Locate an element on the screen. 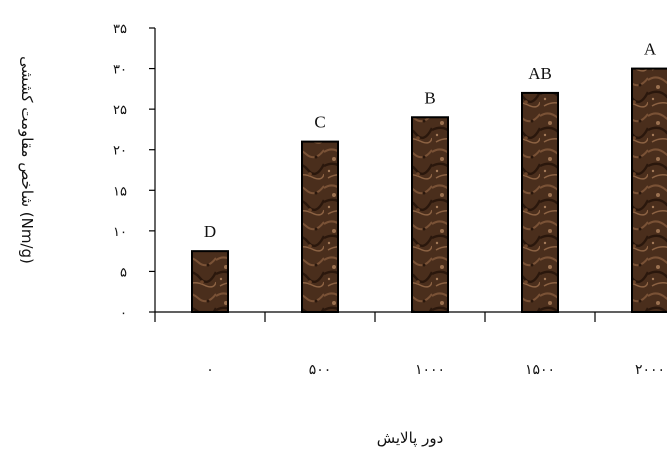 This screenshot has height=452, width=667. x-tick-label: ۱۰۰۰ is located at coordinates (430, 370).